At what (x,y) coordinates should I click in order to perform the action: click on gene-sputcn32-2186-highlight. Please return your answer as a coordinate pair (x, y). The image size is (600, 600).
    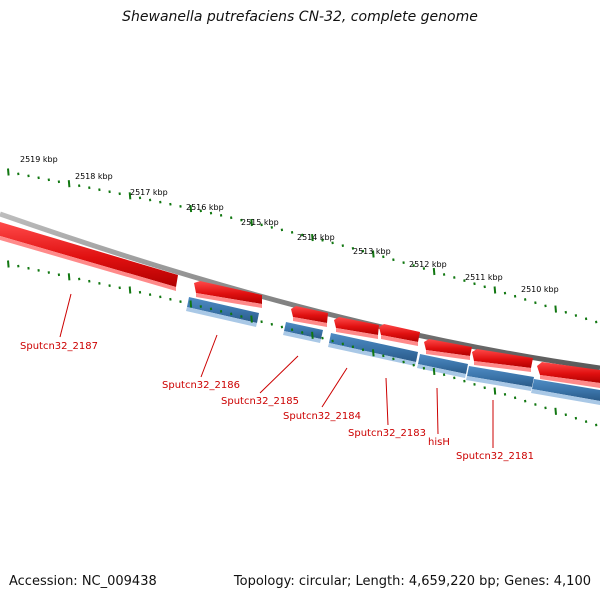
    Looking at the image, I should click on (229, 300).